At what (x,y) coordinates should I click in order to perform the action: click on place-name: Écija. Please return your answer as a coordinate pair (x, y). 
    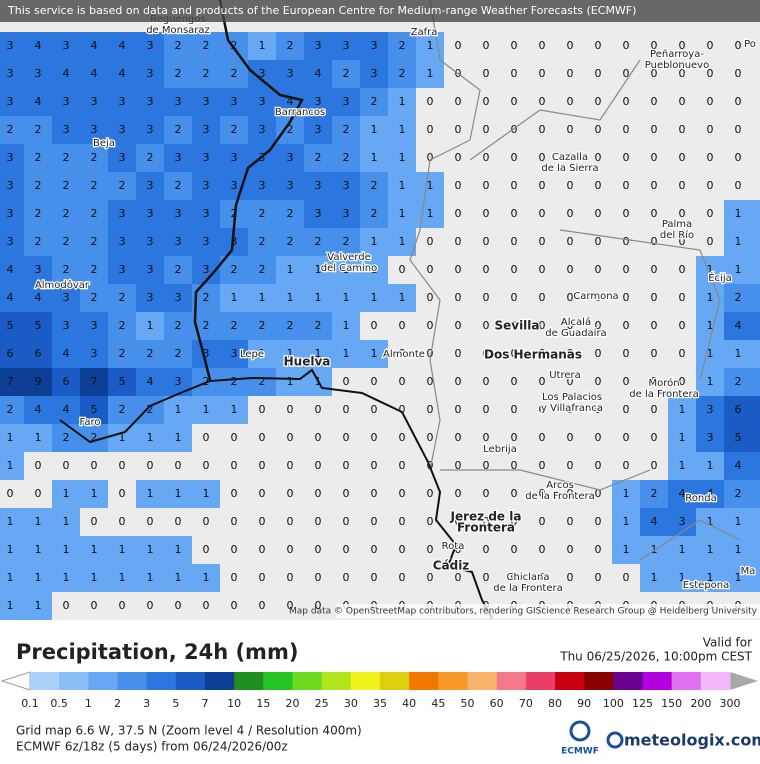
    Looking at the image, I should click on (720, 277).